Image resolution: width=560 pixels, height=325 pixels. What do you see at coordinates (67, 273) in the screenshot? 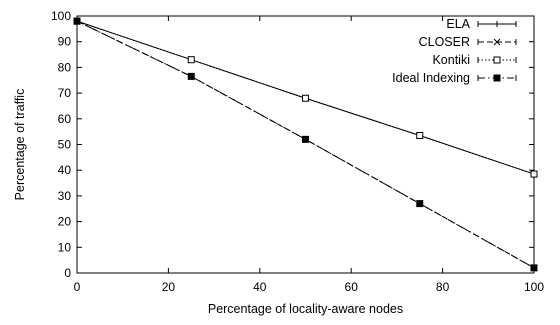
I see `y-tick-label: 0` at bounding box center [67, 273].